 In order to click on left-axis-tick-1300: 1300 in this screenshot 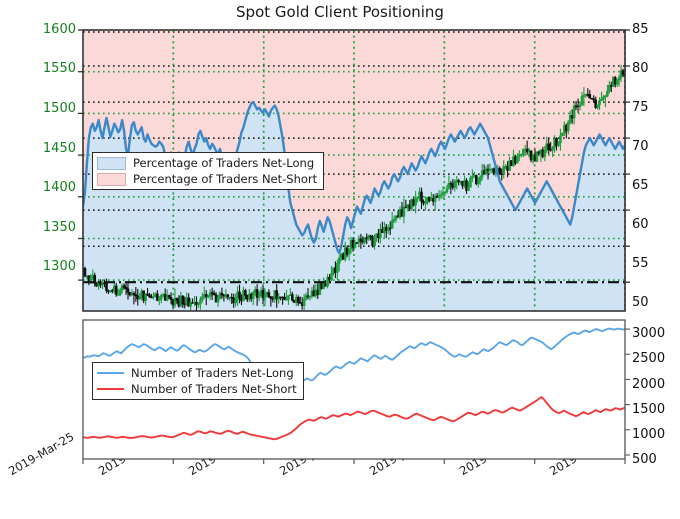, I will do `click(59, 266)`.